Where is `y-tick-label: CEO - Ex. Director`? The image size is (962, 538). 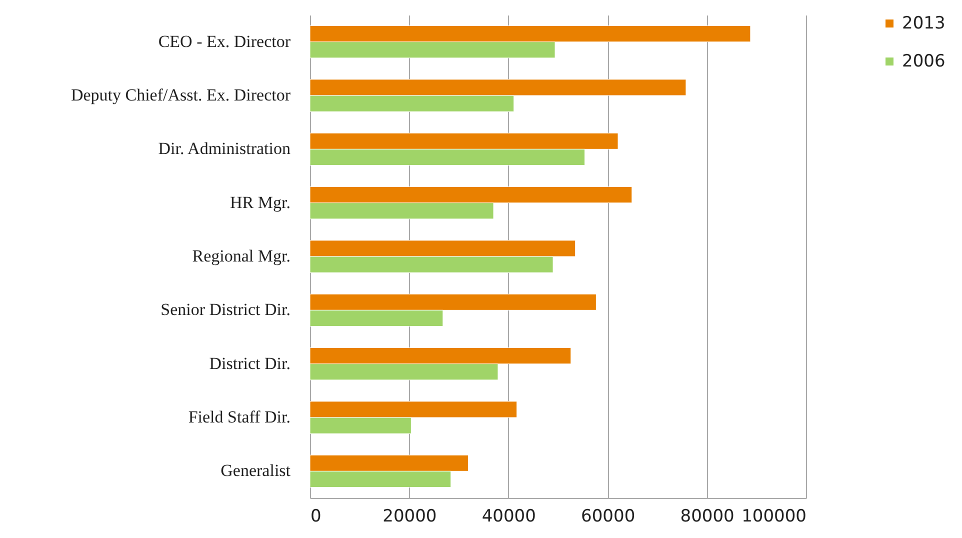
y-tick-label: CEO - Ex. Director is located at coordinates (224, 41).